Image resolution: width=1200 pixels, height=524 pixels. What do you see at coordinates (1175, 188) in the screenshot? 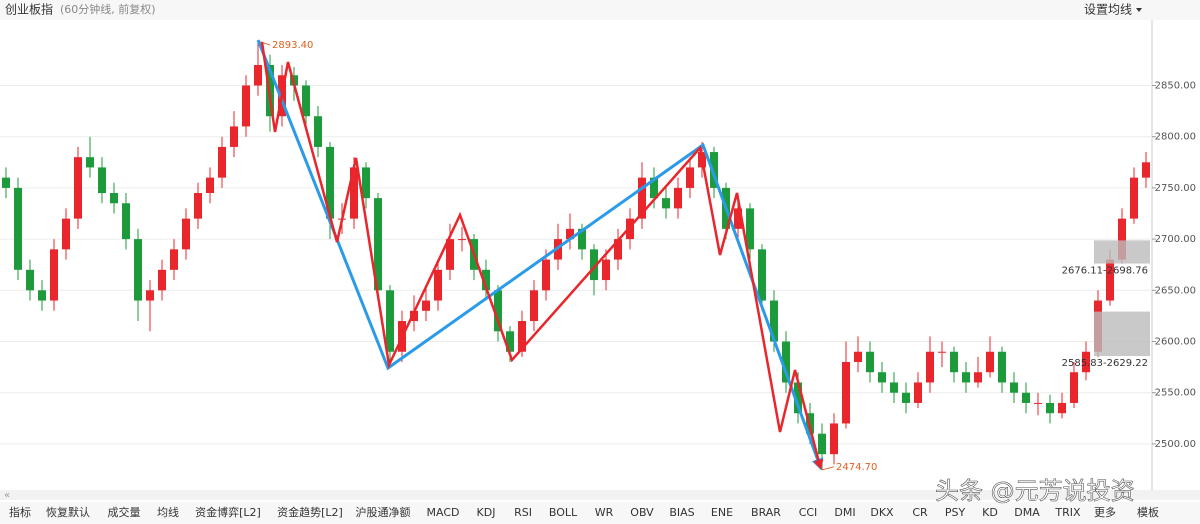
I see `y-tick-label: 2750.00` at bounding box center [1175, 188].